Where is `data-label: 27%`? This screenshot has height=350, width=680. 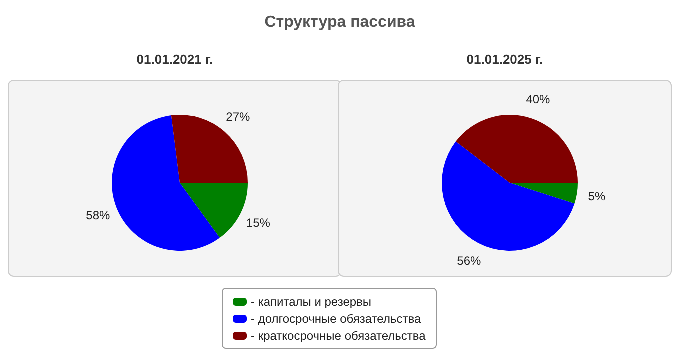 data-label: 27% is located at coordinates (238, 117).